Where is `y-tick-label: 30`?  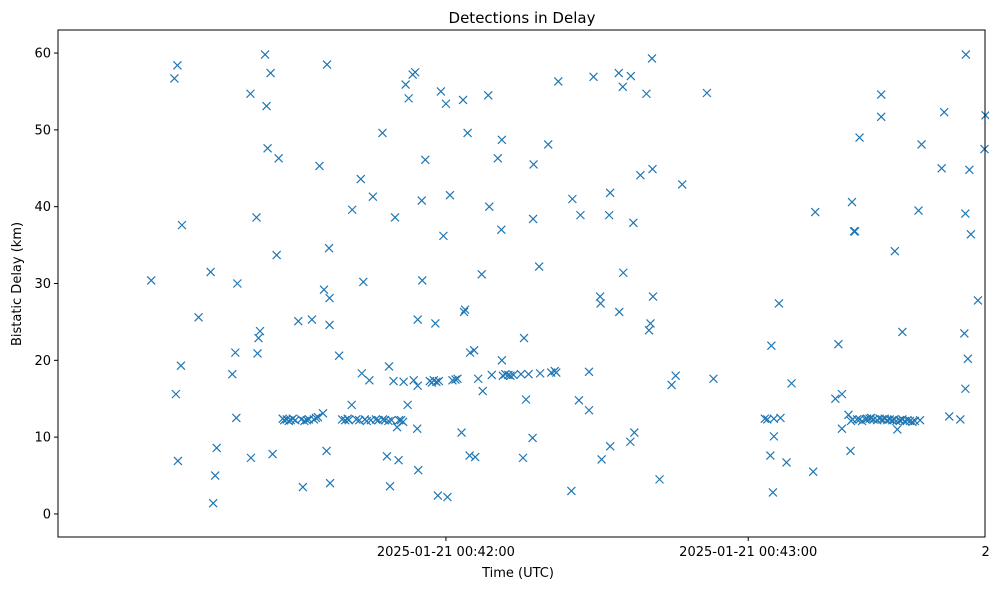
y-tick-label: 30 is located at coordinates (42, 284).